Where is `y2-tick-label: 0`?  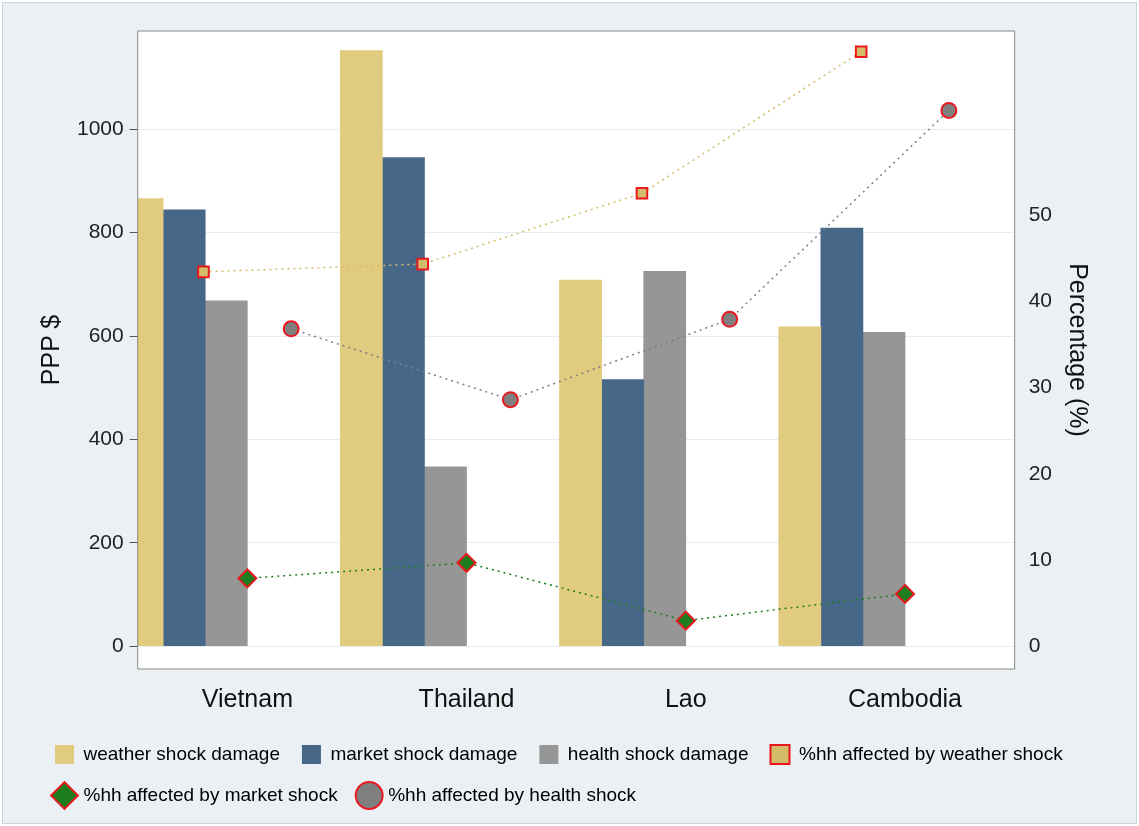 y2-tick-label: 0 is located at coordinates (1034, 645).